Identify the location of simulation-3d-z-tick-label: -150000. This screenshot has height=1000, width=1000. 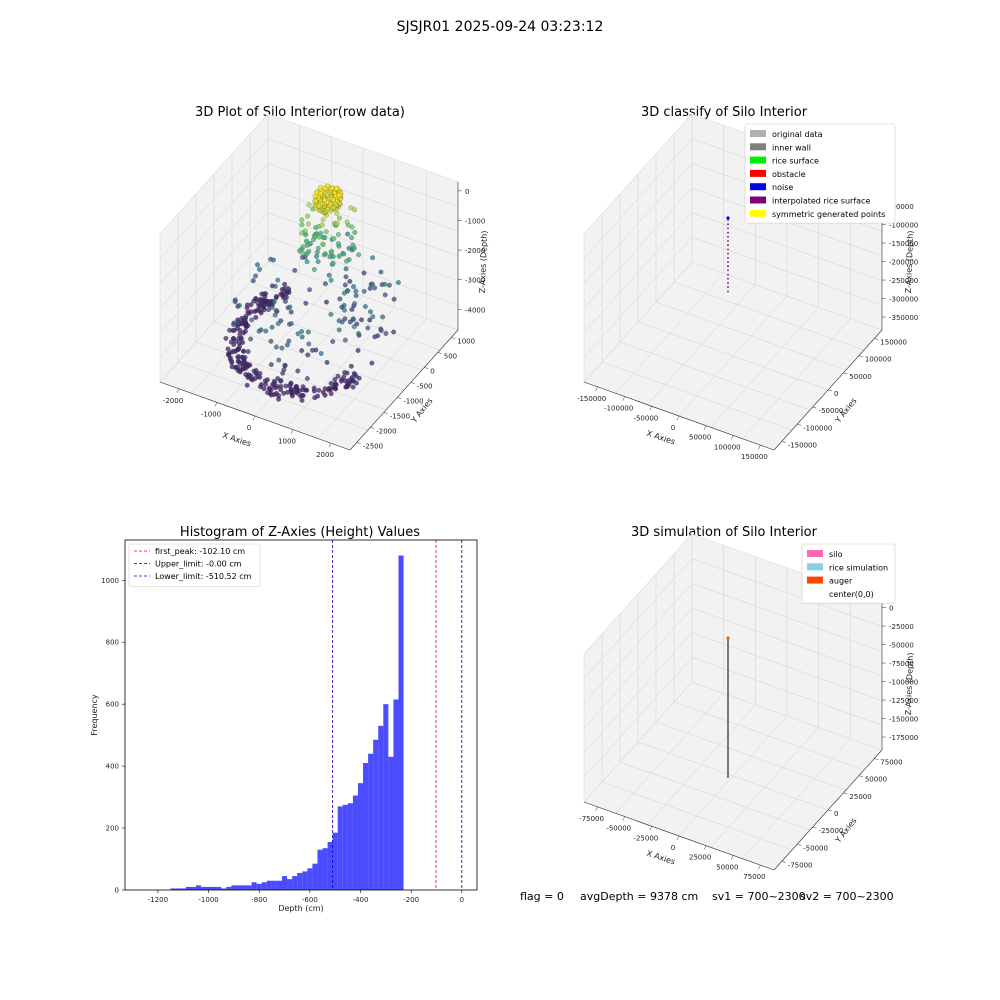
(903, 720).